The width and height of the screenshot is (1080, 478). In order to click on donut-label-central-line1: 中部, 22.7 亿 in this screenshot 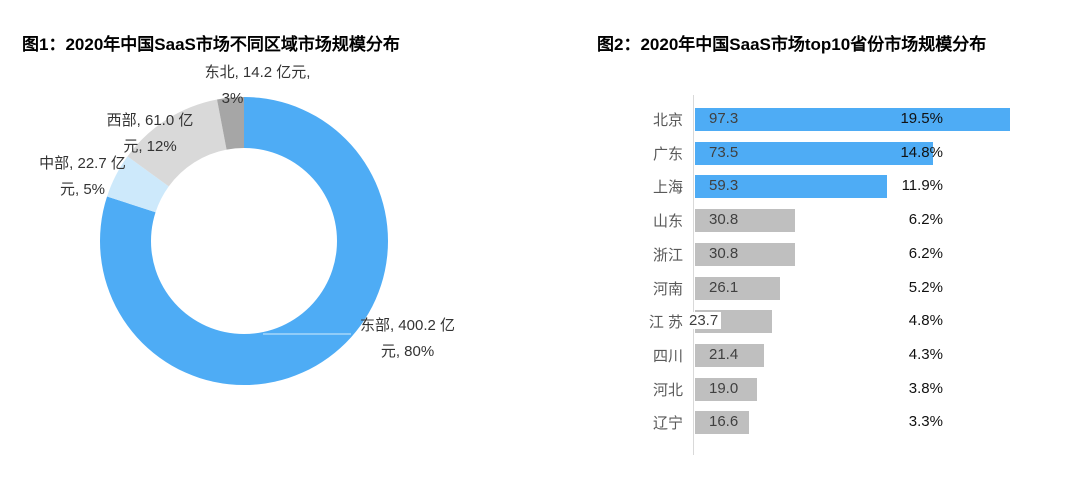, I will do `click(82, 163)`.